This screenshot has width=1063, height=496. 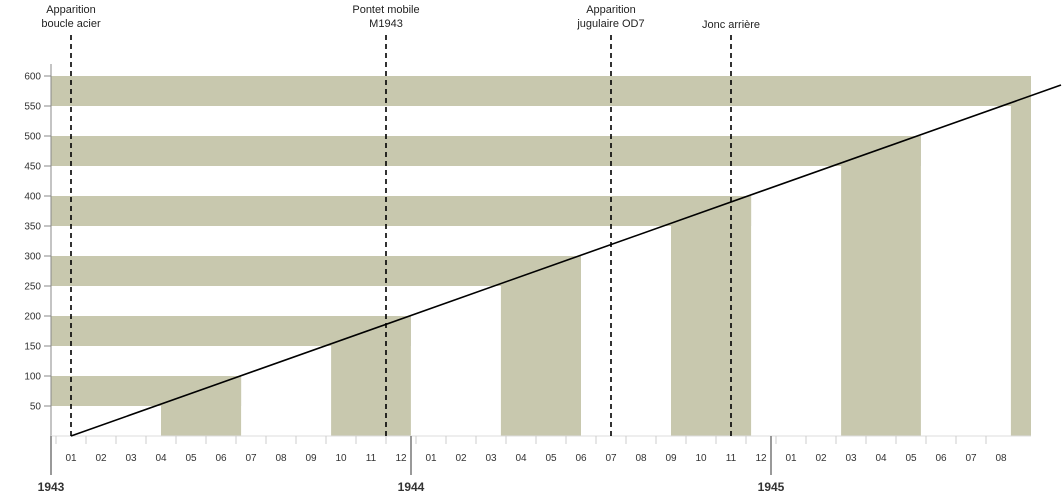 What do you see at coordinates (281, 458) in the screenshot?
I see `x-tick-label-7: 08` at bounding box center [281, 458].